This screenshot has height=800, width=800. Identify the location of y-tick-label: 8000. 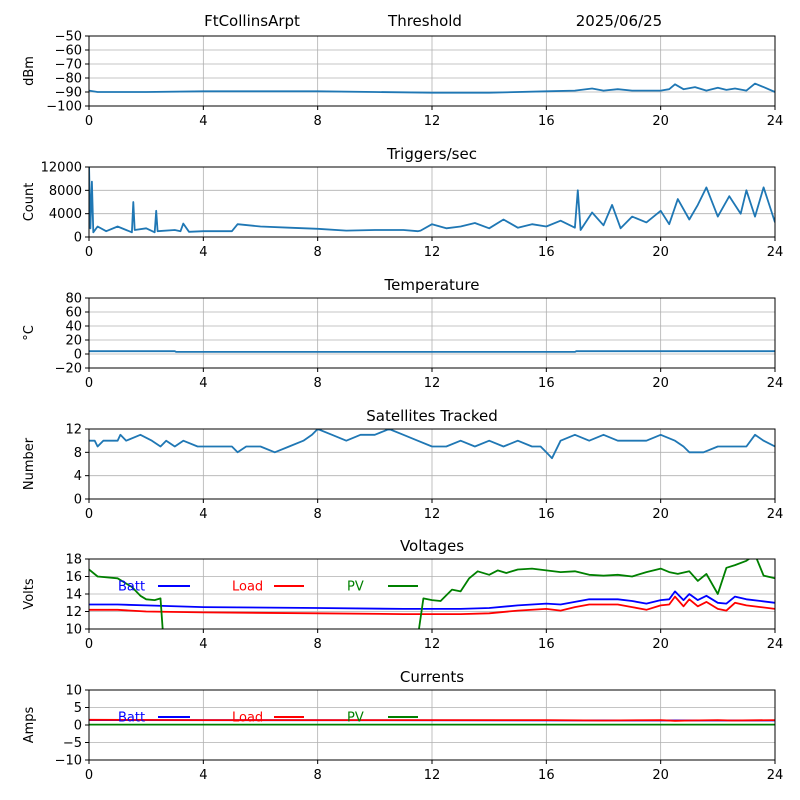
(65, 191).